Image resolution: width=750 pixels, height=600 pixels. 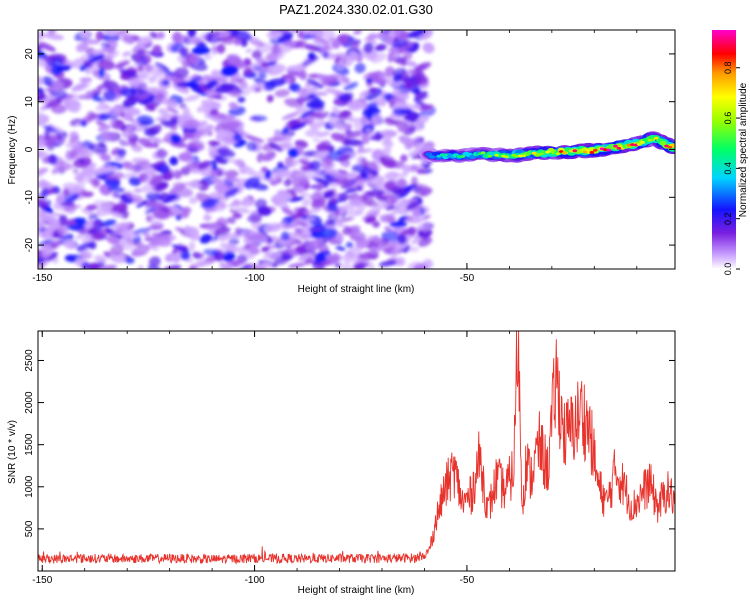 What do you see at coordinates (29, 244) in the screenshot?
I see `y-tick-label: -20` at bounding box center [29, 244].